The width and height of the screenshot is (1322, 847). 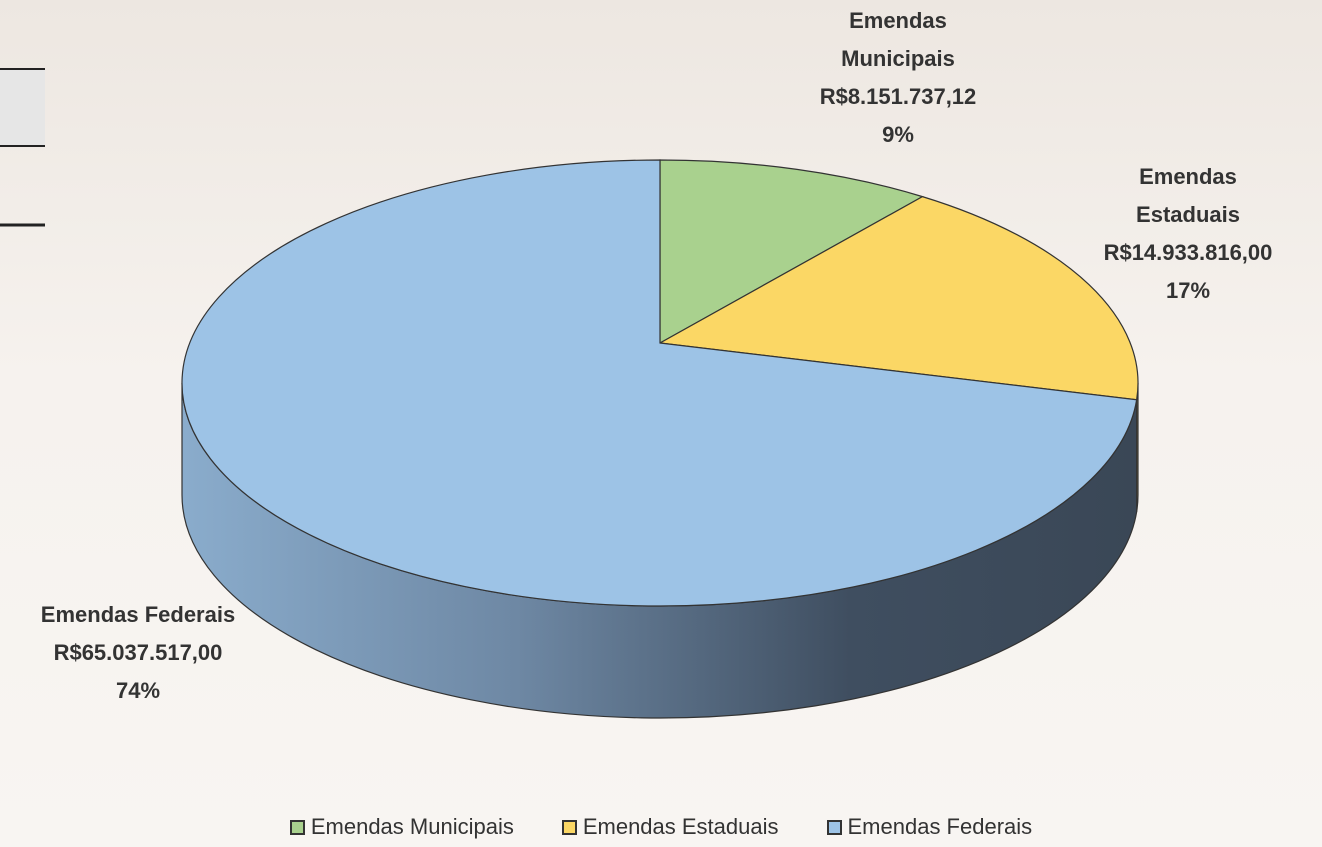 What do you see at coordinates (1188, 252) in the screenshot?
I see `data-label-value: R$14.933.816,00` at bounding box center [1188, 252].